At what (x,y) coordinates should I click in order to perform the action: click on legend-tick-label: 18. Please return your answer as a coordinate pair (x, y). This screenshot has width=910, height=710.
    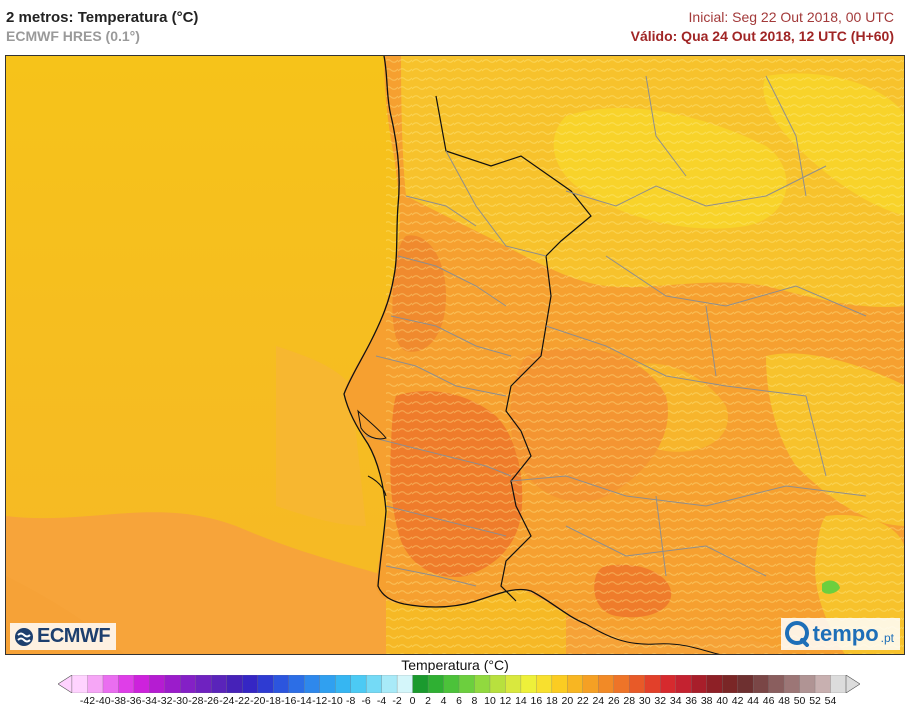
    Looking at the image, I should click on (552, 701).